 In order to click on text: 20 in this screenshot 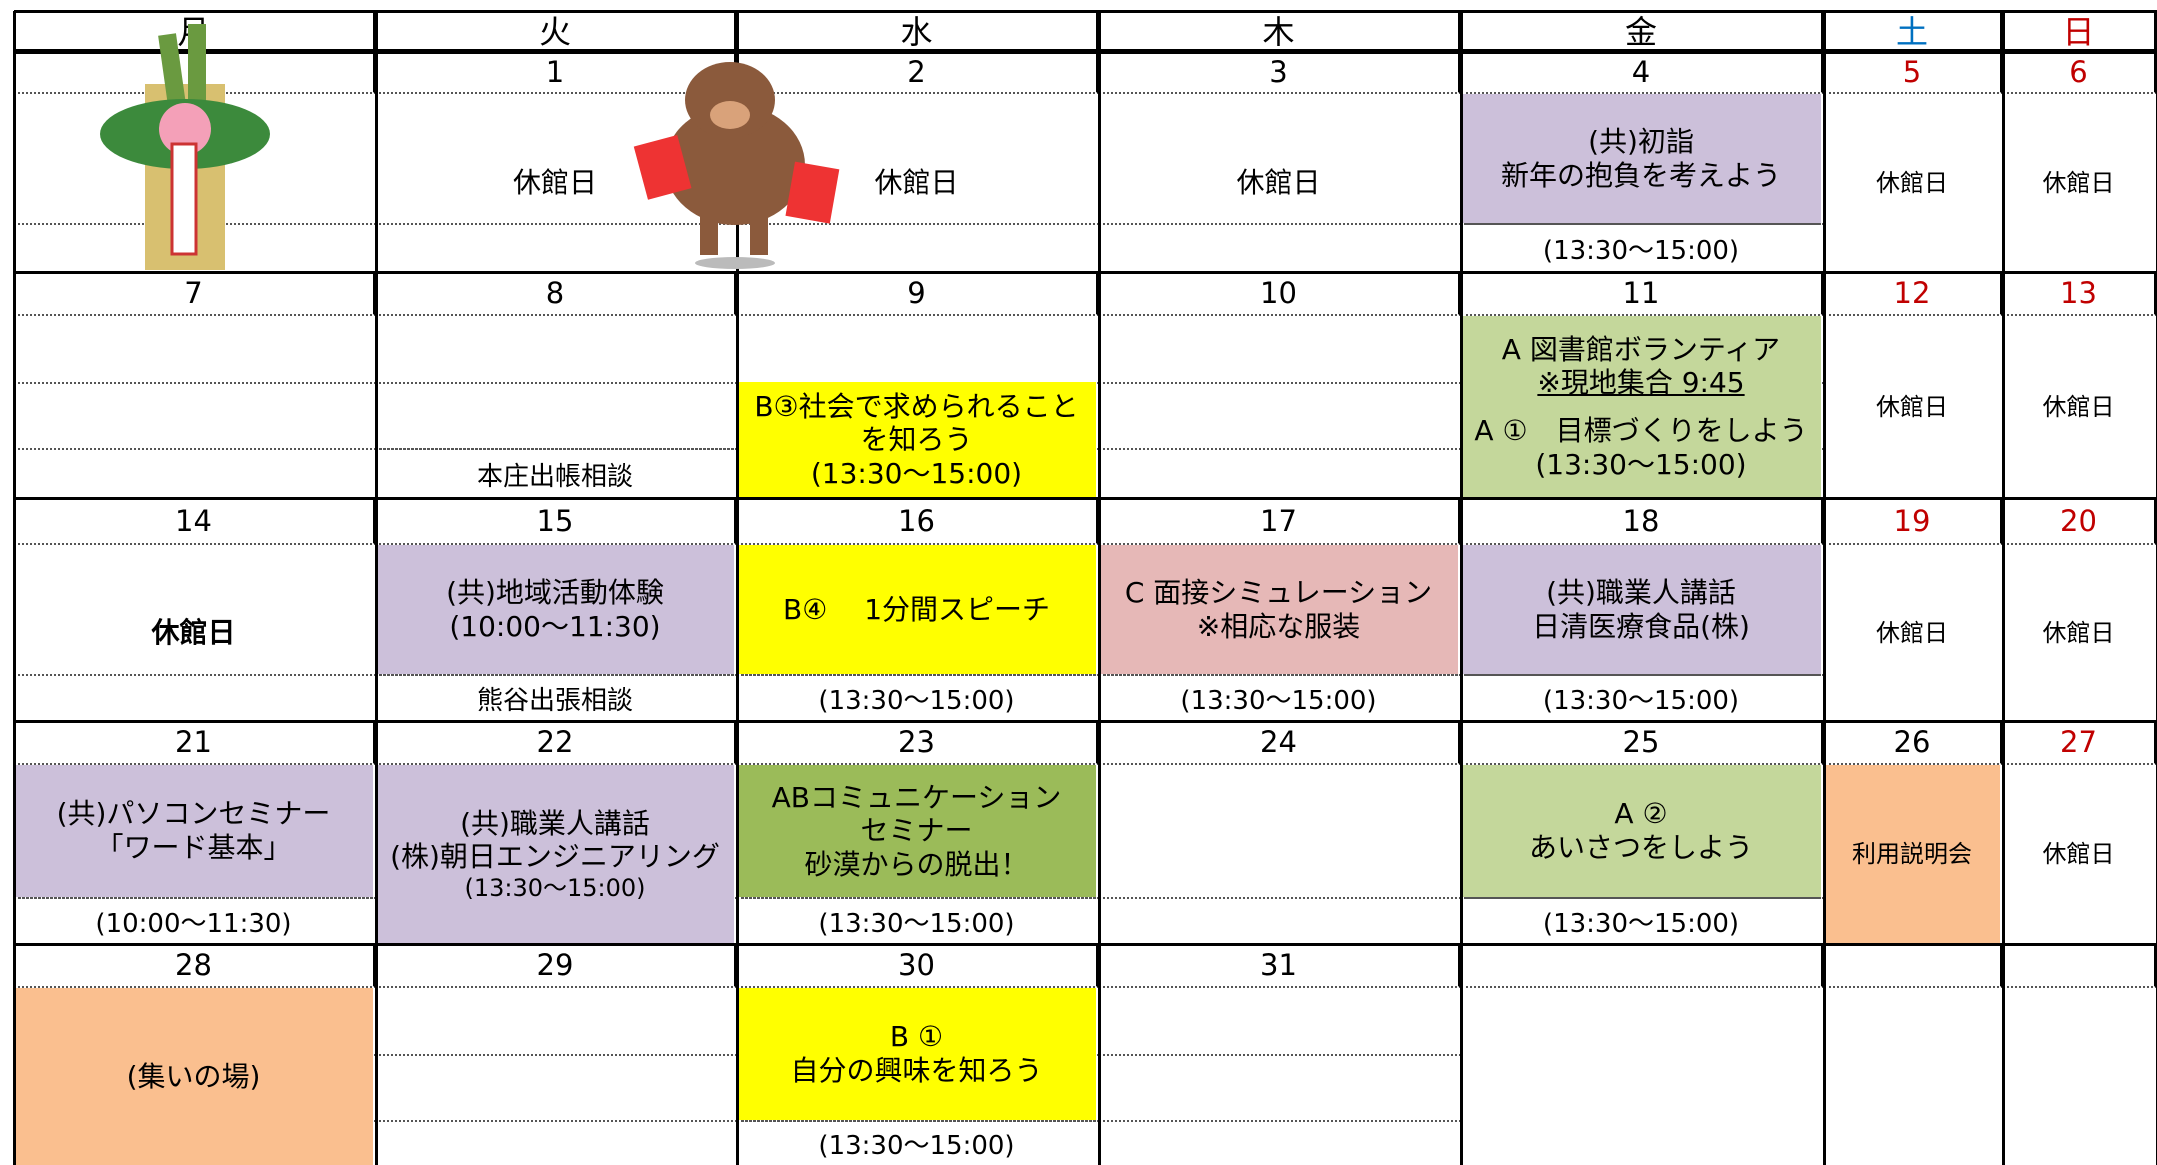, I will do `click(2078, 520)`.